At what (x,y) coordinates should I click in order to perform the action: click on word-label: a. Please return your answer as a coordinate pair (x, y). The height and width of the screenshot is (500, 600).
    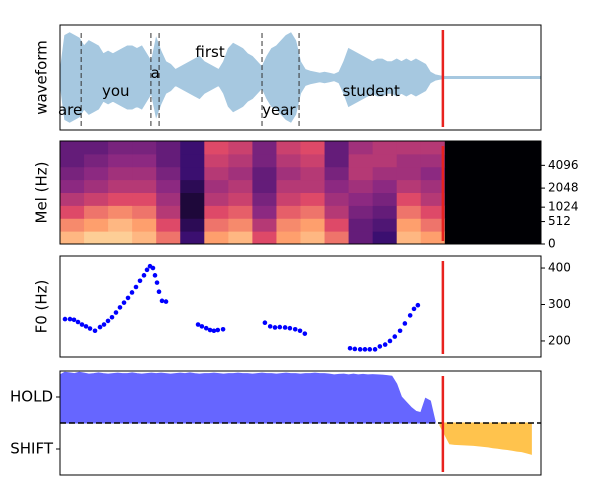
    Looking at the image, I should click on (155, 73).